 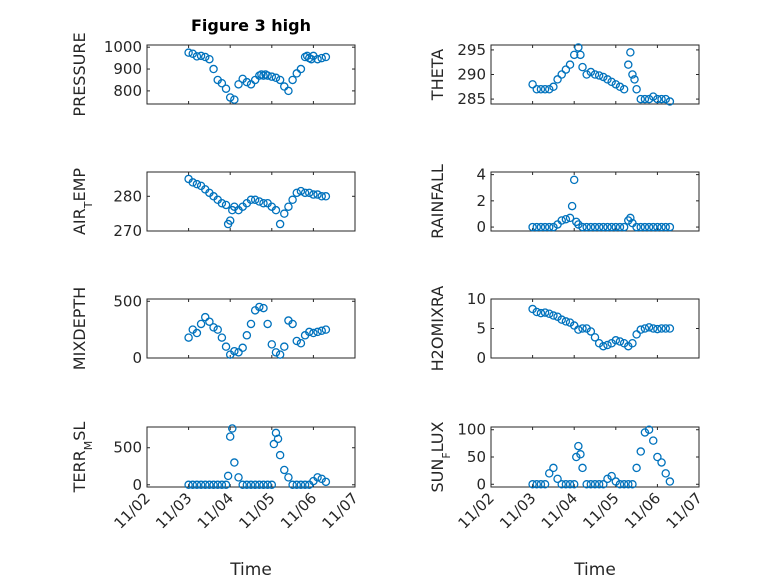 What do you see at coordinates (79, 328) in the screenshot?
I see `y-axis-label: MIXDEPTH` at bounding box center [79, 328].